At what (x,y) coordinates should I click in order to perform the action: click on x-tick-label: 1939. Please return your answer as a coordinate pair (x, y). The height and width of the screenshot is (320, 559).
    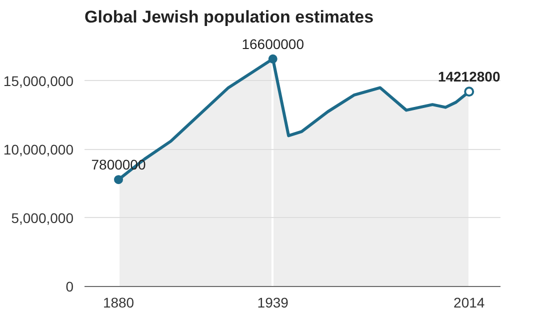
    Looking at the image, I should click on (273, 302).